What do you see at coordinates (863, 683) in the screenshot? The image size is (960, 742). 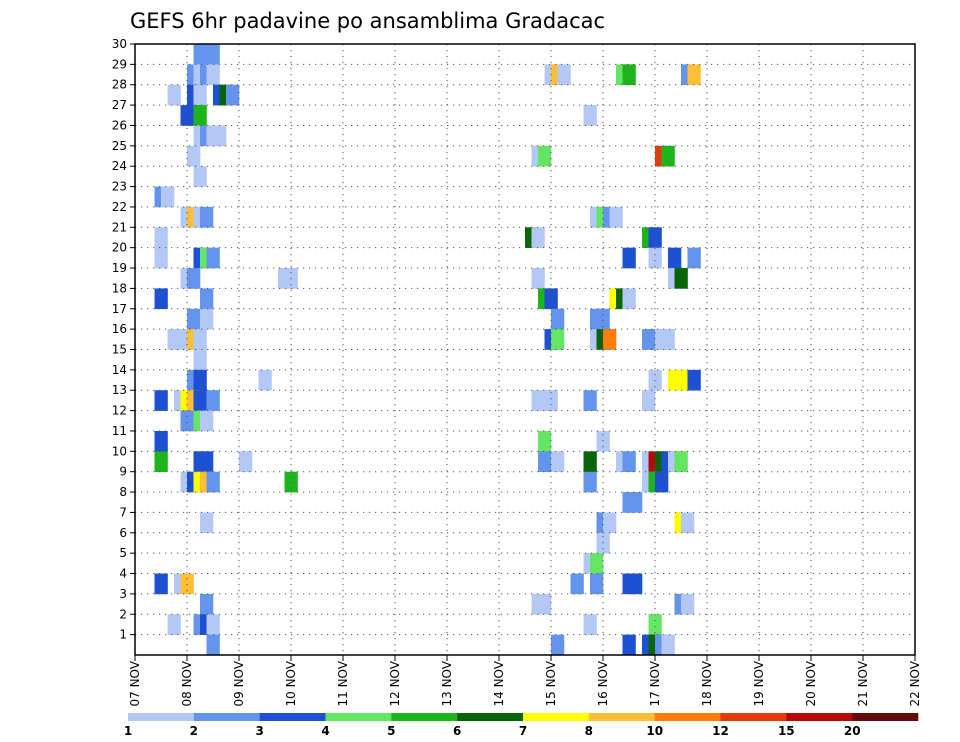 I see `x-tick-label: 21 NOV` at bounding box center [863, 683].